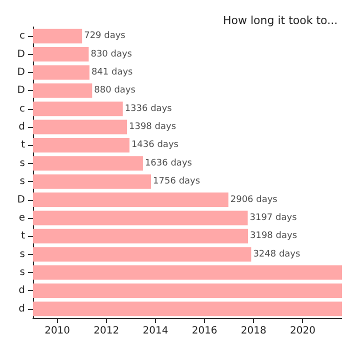 The height and width of the screenshot is (350, 350). I want to click on annotation: 3198 days, so click(274, 236).